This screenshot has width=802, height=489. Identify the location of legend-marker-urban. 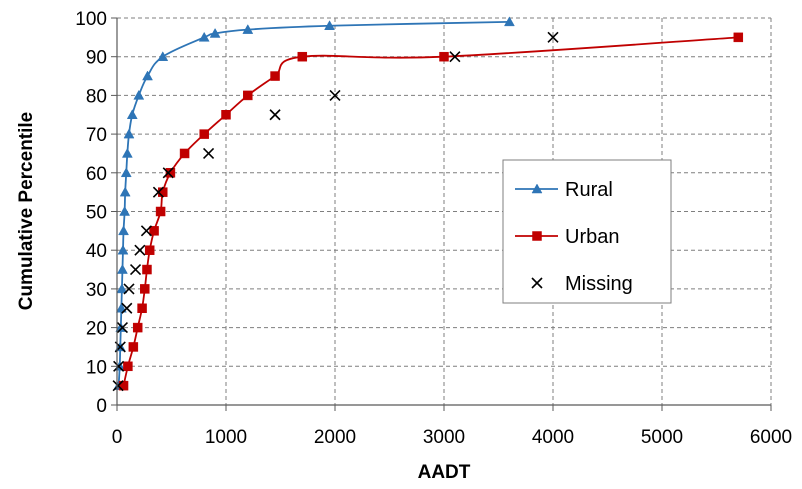
(537, 236).